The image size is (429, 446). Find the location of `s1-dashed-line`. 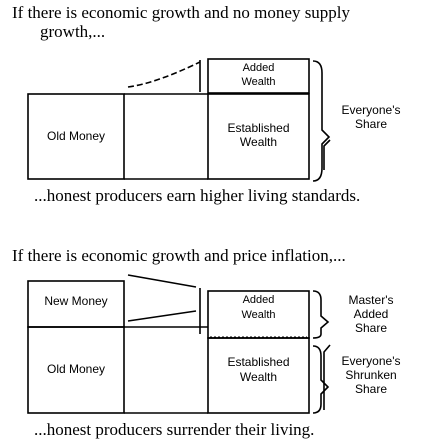

s1-dashed-line is located at coordinates (164, 74).